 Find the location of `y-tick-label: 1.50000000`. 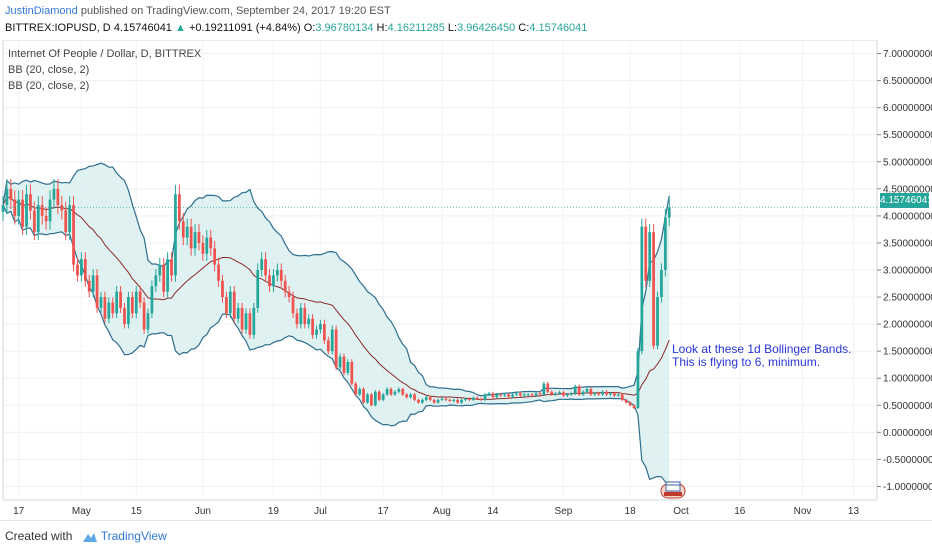

y-tick-label: 1.50000000 is located at coordinates (907, 352).